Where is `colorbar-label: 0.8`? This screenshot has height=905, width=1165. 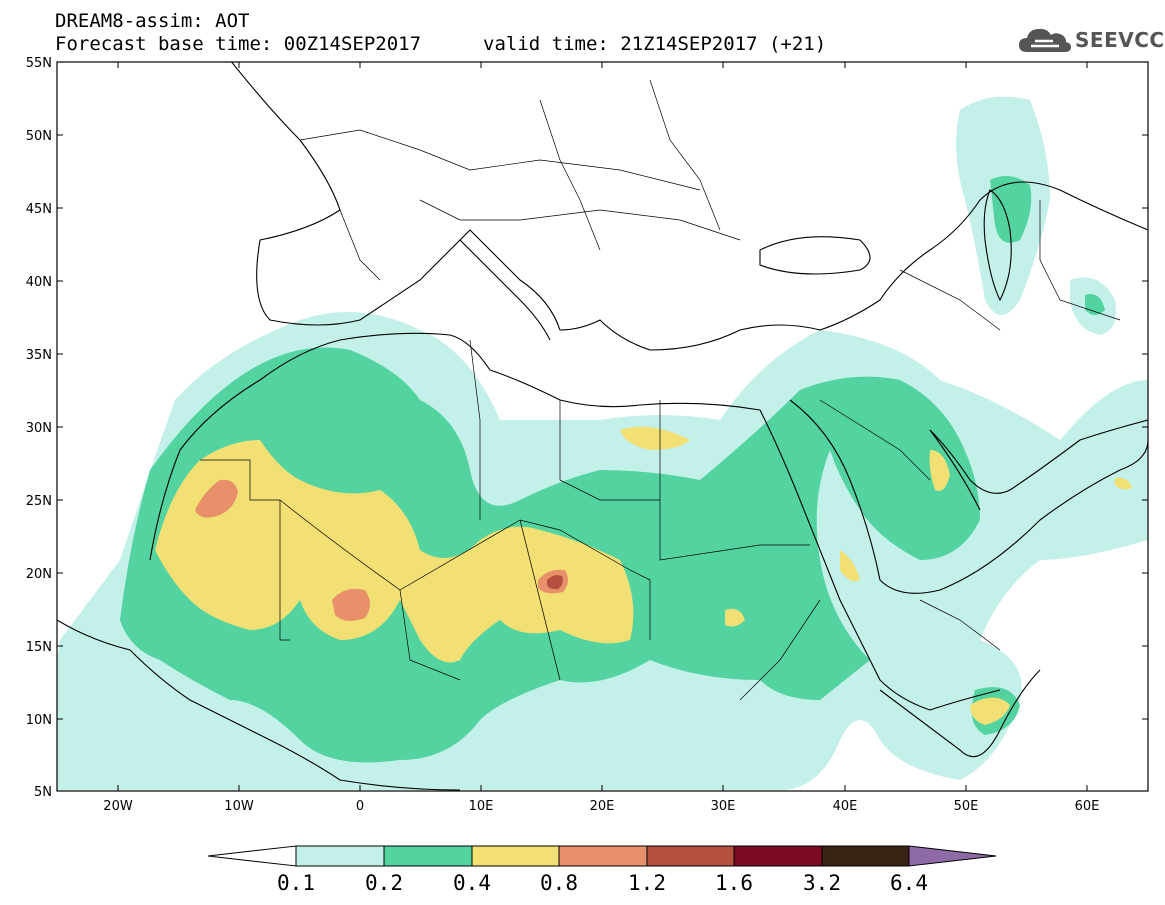 colorbar-label: 0.8 is located at coordinates (559, 883).